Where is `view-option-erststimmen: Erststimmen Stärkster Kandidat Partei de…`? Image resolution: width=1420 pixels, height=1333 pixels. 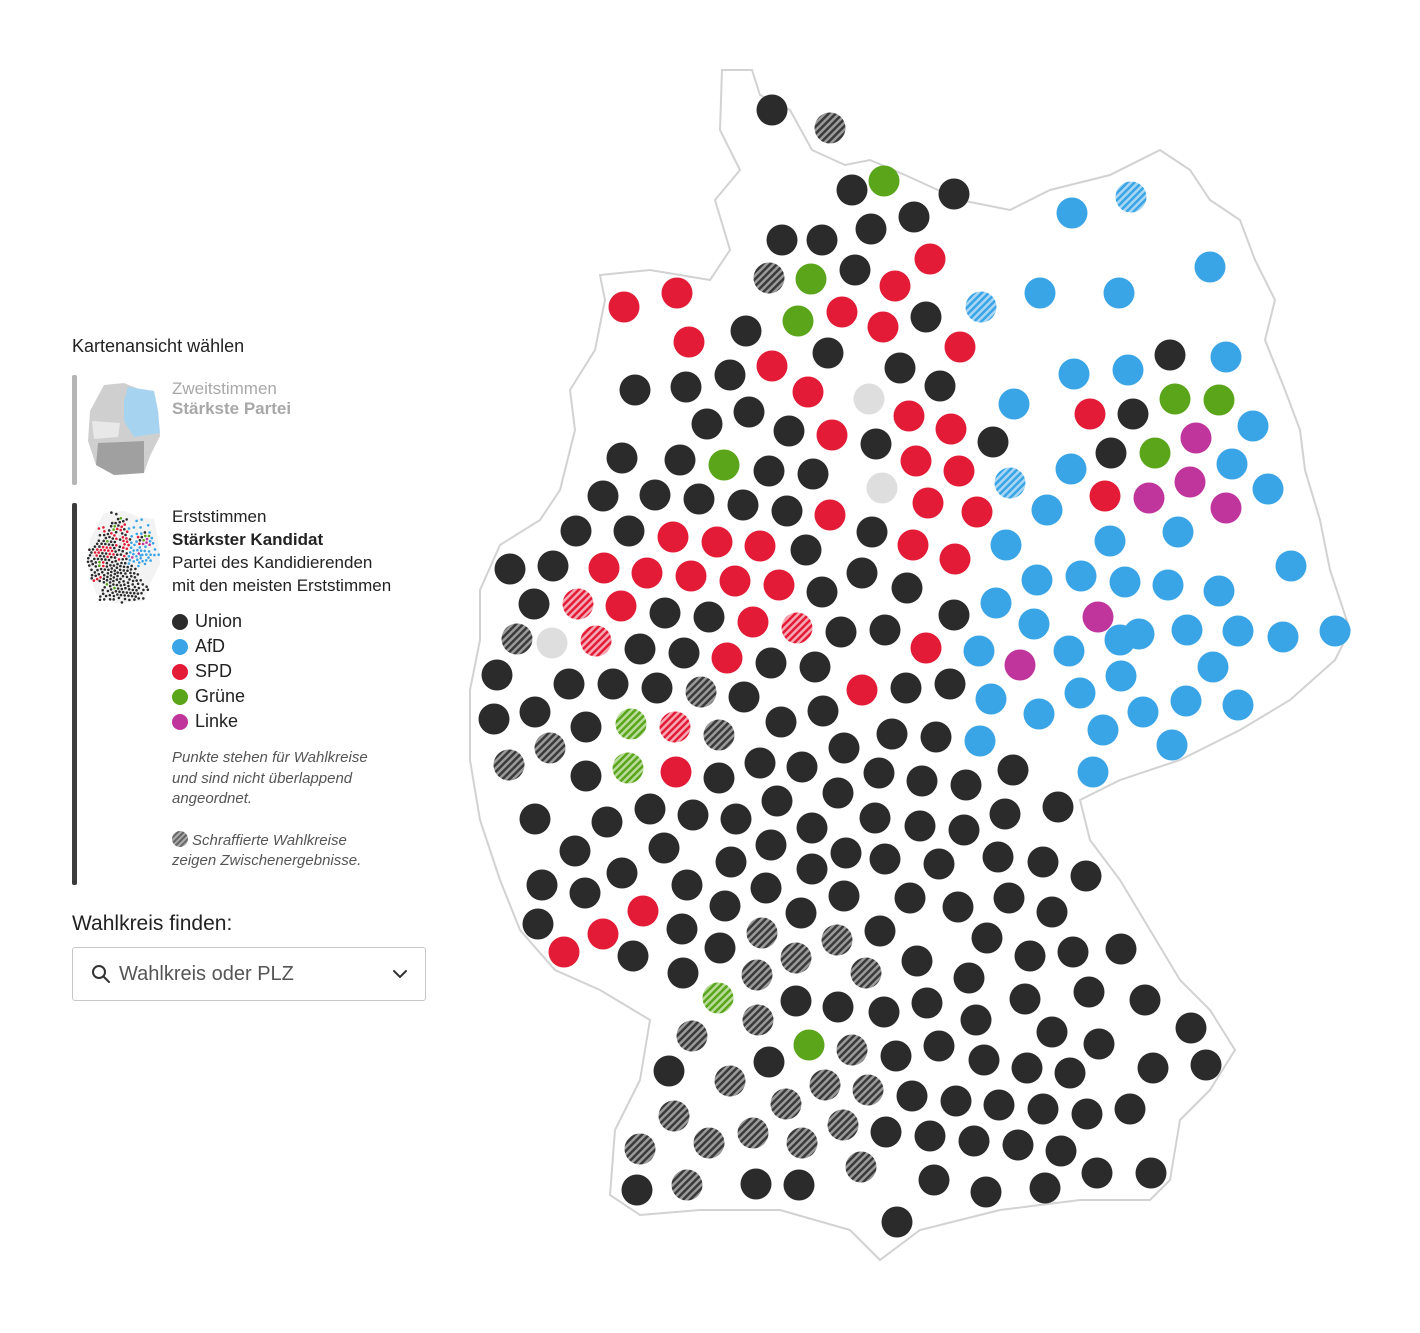
view-option-erststimmen: Erststimmen Stärkster Kandidat Partei de… is located at coordinates (257, 694).